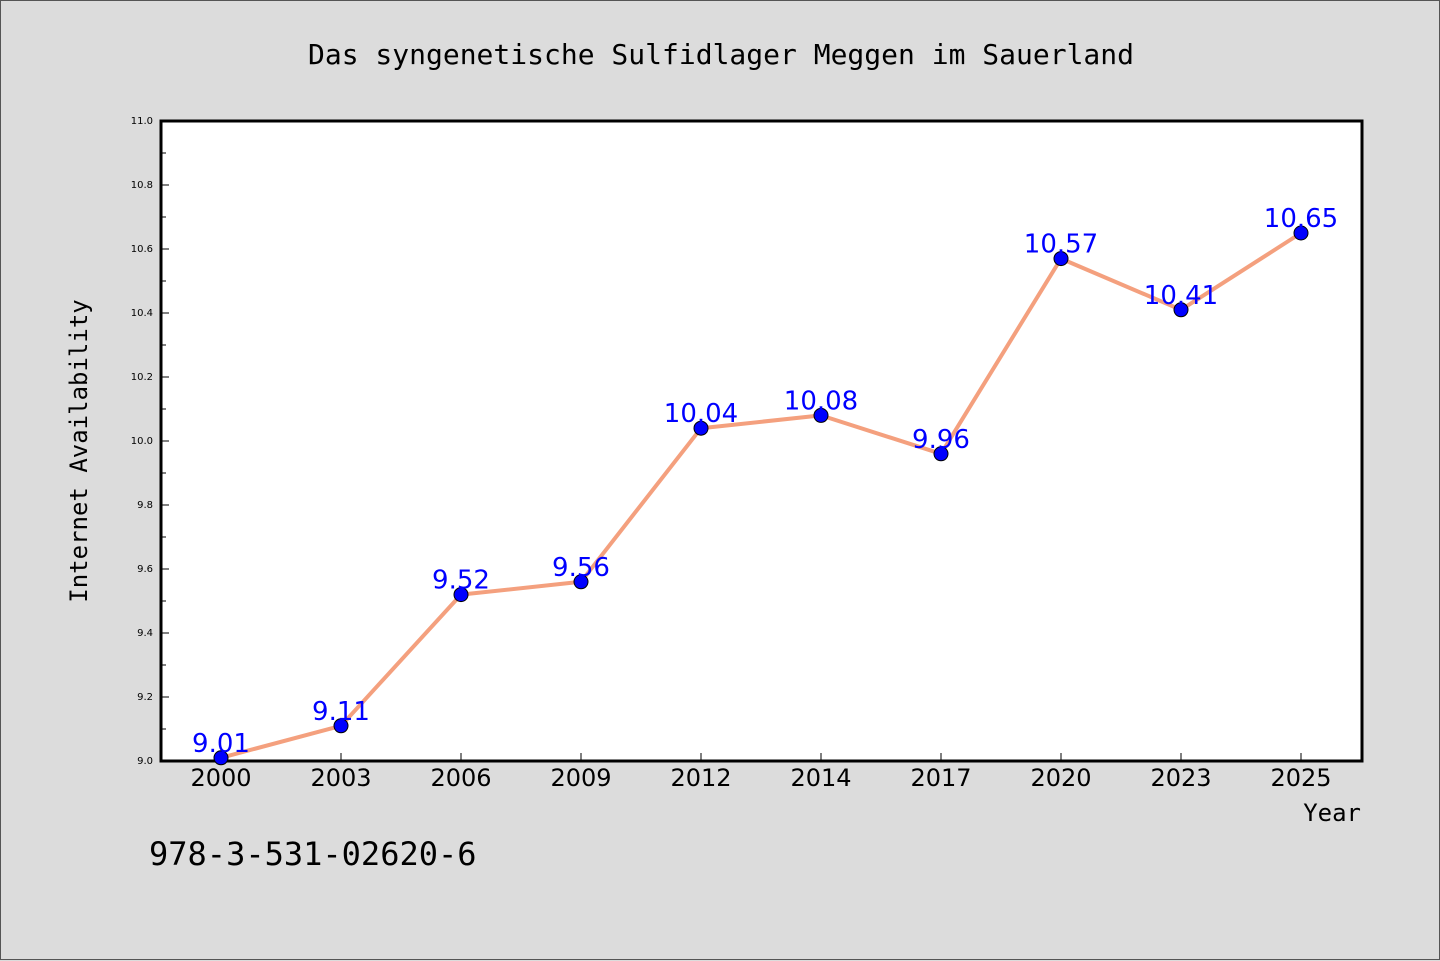 The width and height of the screenshot is (1440, 961). Describe the element at coordinates (700, 778) in the screenshot. I see `x-tick-label: 2012` at that location.